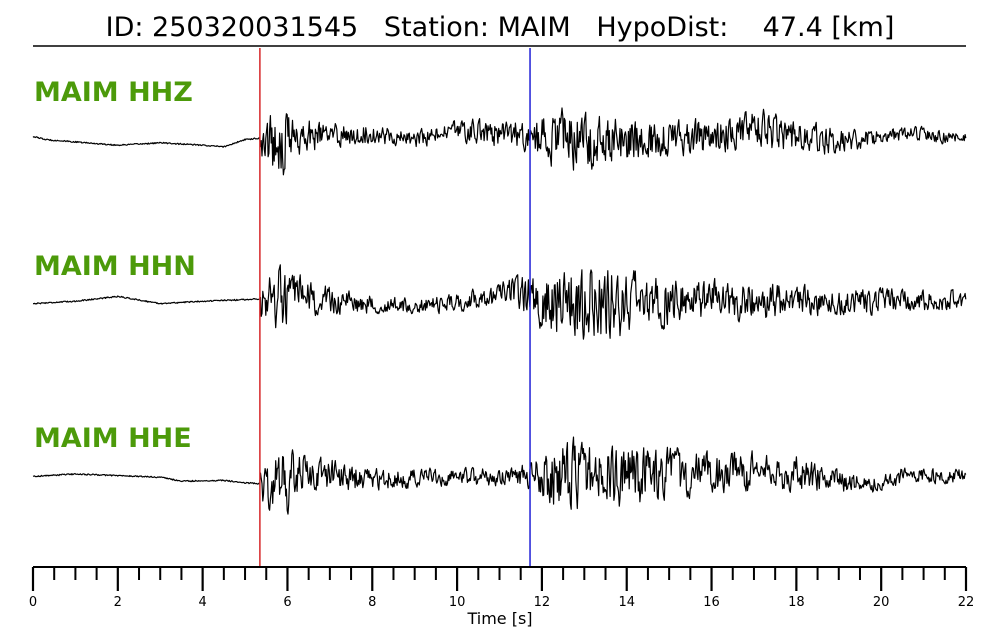  Describe the element at coordinates (372, 602) in the screenshot. I see `tick-label: 8` at that location.